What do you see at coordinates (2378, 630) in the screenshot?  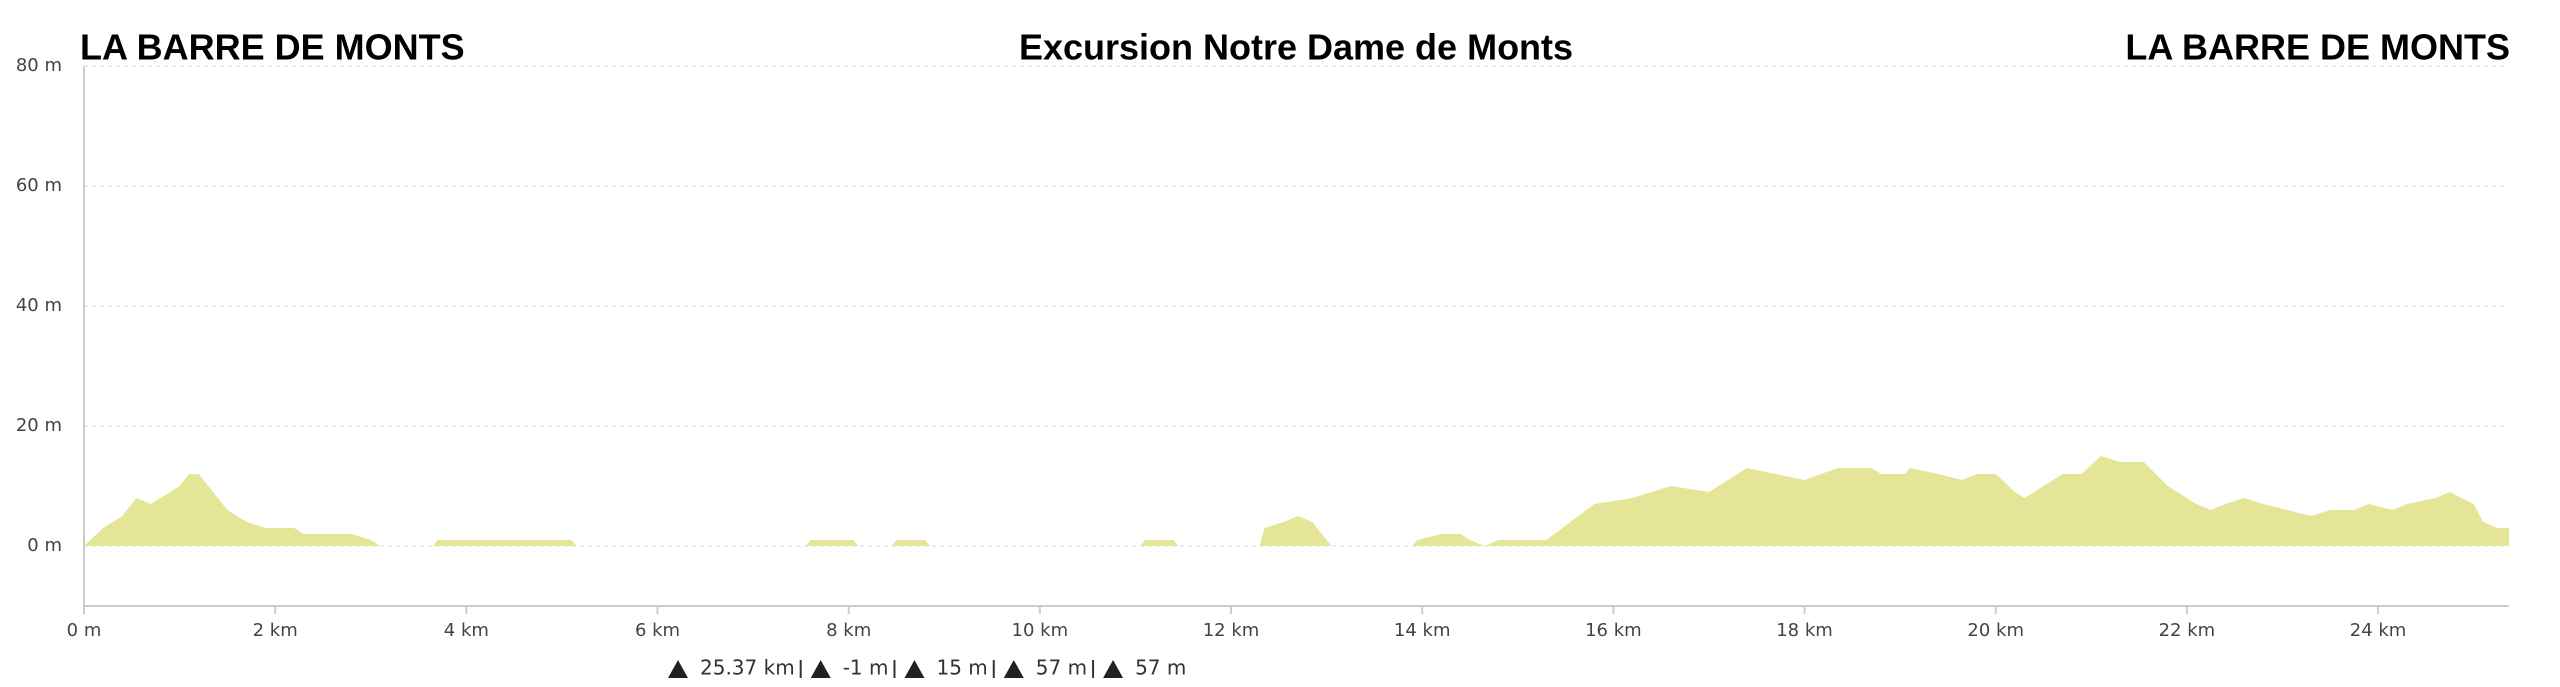 I see `x-tick-label: 24 km` at bounding box center [2378, 630].